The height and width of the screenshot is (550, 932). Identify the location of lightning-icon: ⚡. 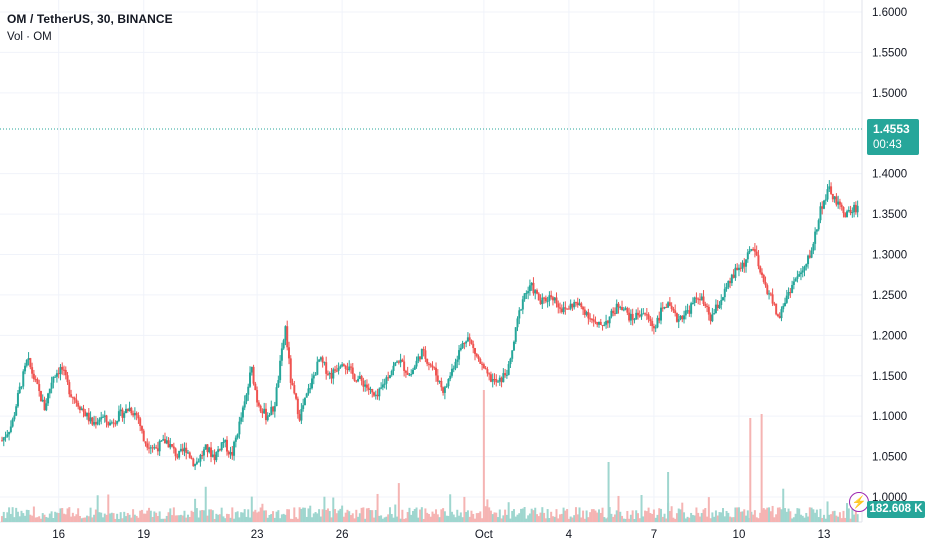
(859, 502).